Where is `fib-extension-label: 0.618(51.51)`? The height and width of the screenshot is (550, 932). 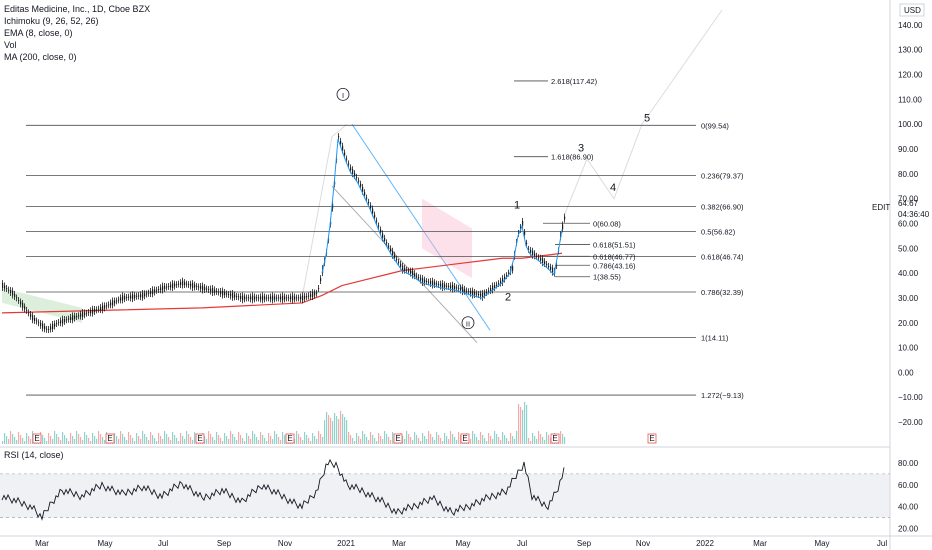 fib-extension-label: 0.618(51.51) is located at coordinates (614, 245).